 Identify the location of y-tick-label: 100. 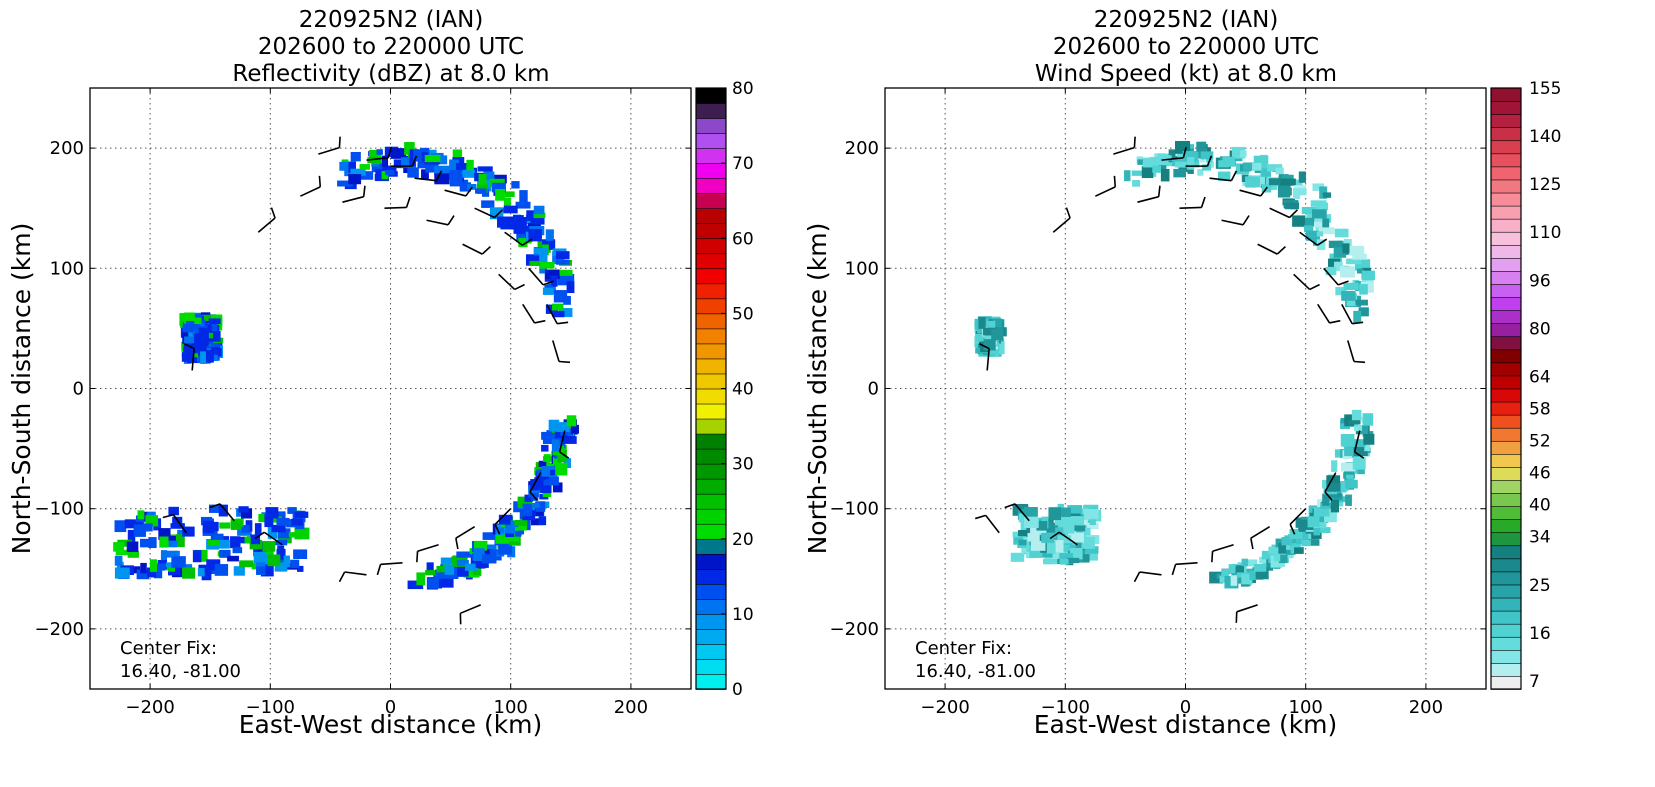
(862, 268).